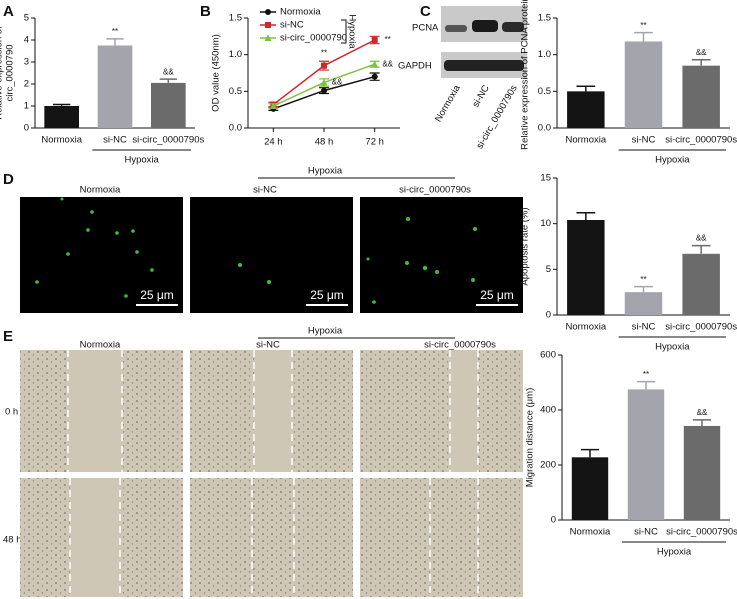  Describe the element at coordinates (344, 31) in the screenshot. I see `legend-bracket` at that location.